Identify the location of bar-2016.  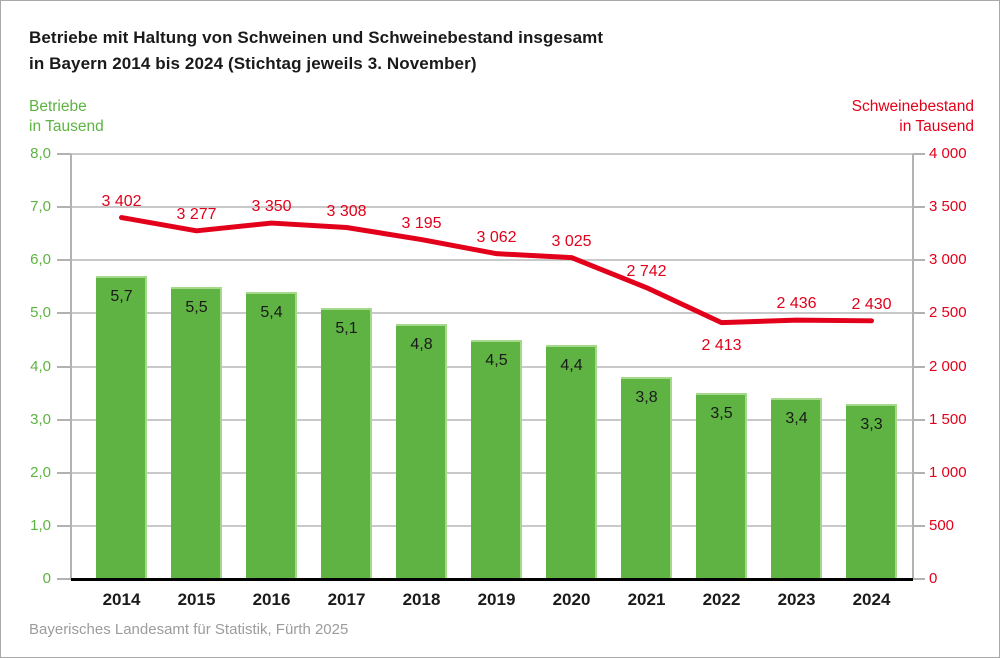
(271, 435).